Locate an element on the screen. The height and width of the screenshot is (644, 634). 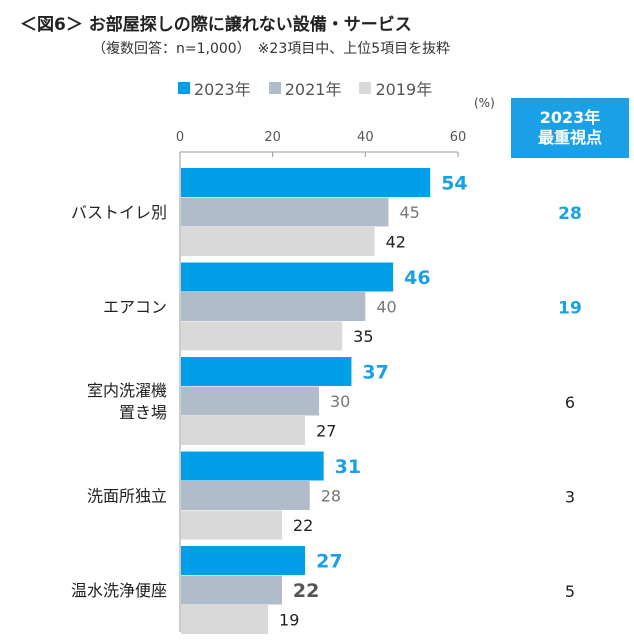
category-label: エアコン is located at coordinates (135, 307).